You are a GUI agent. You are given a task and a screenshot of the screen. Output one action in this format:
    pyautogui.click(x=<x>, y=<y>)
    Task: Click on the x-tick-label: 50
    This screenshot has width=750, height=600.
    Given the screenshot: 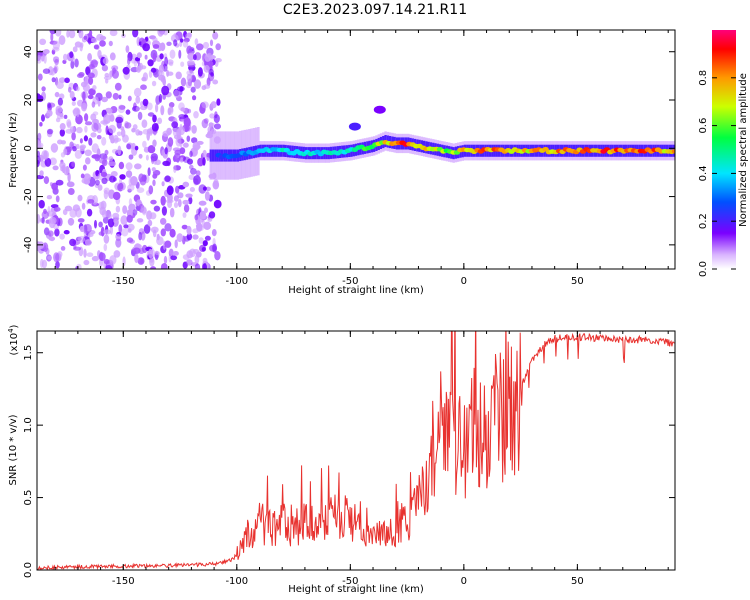 What is the action you would take?
    pyautogui.click(x=577, y=281)
    